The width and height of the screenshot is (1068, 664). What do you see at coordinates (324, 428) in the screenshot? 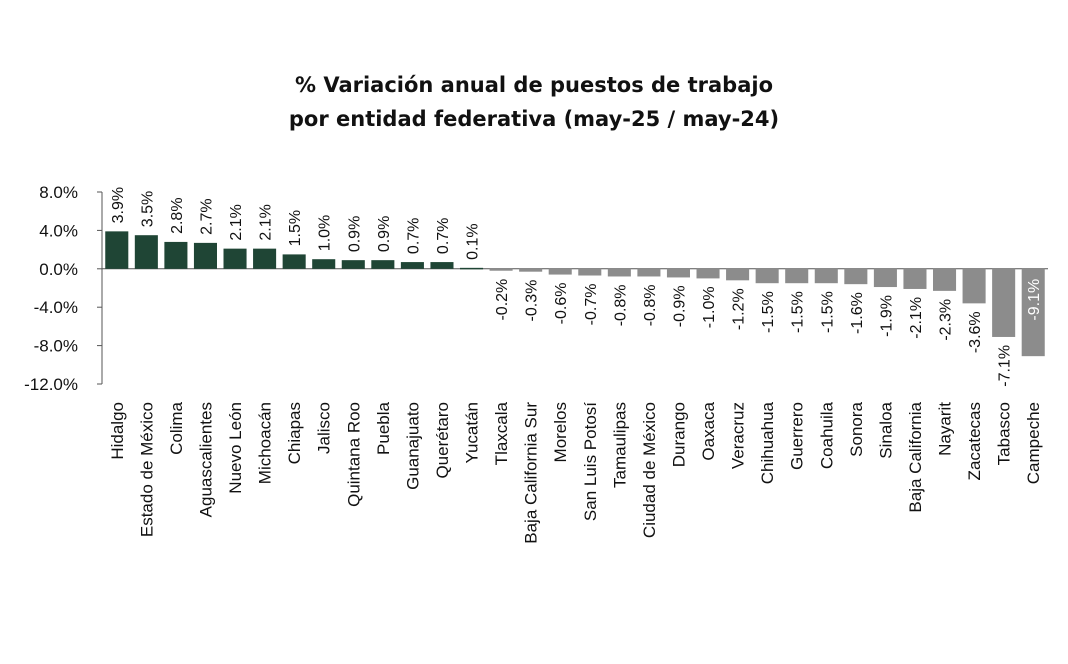
I see `category-label: Jalisco` at bounding box center [324, 428].